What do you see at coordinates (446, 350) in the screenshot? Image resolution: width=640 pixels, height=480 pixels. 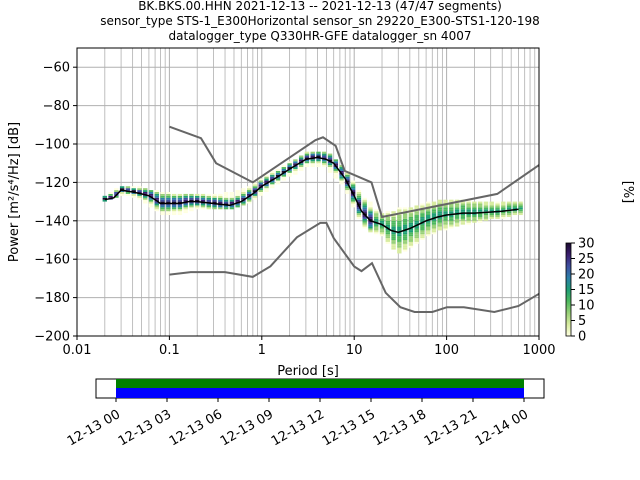 I see `x-tick-label: 100` at bounding box center [446, 350].